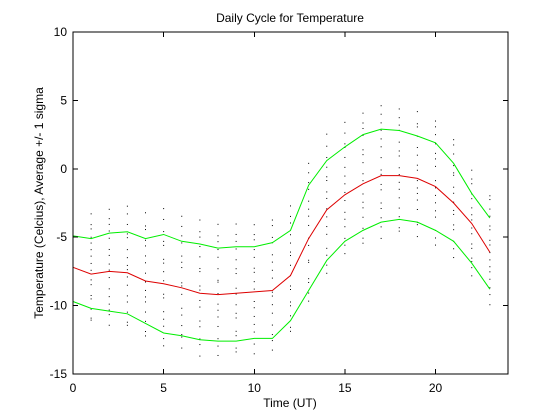 The height and width of the screenshot is (420, 560). Describe the element at coordinates (61, 32) in the screenshot. I see `y-tick-label: 10` at that location.